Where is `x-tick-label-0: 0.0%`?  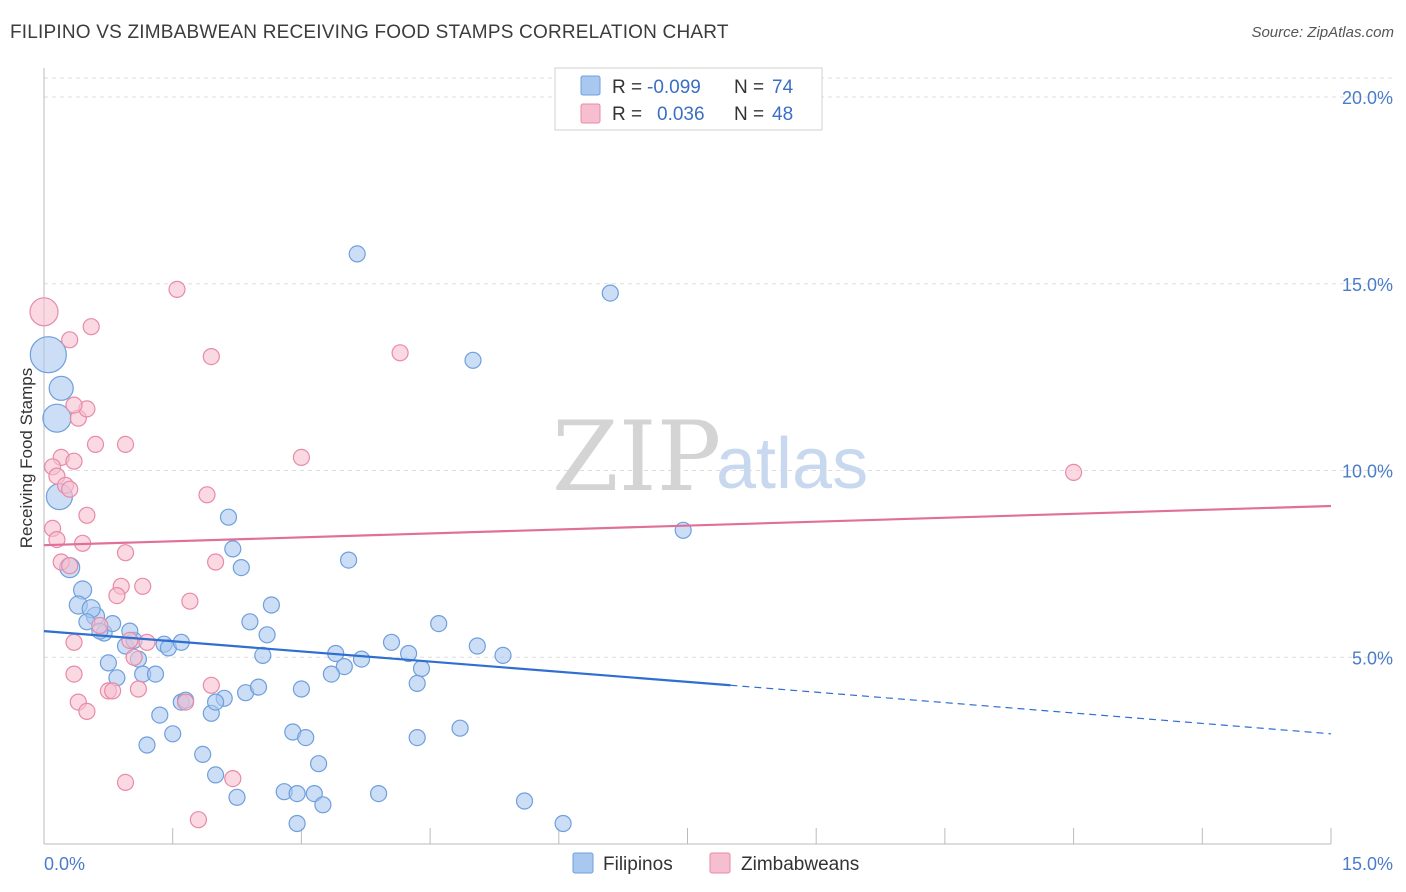
x-tick-label-0: 0.0% is located at coordinates (64, 864).